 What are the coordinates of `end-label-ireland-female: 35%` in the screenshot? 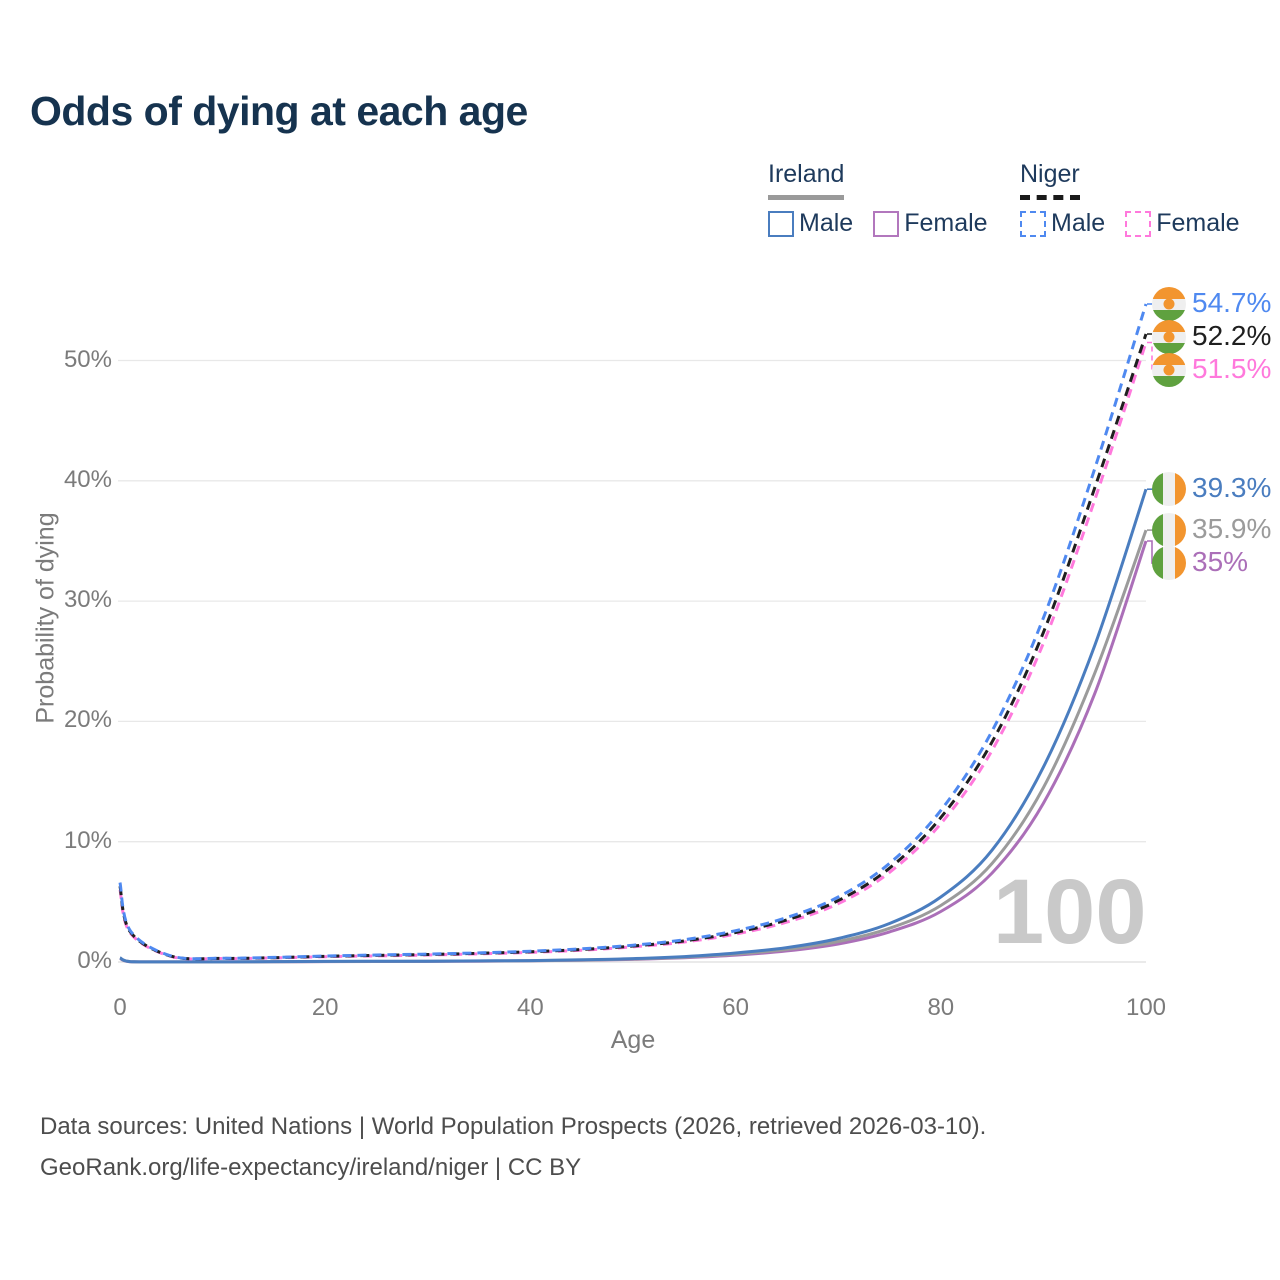 It's located at (1220, 562).